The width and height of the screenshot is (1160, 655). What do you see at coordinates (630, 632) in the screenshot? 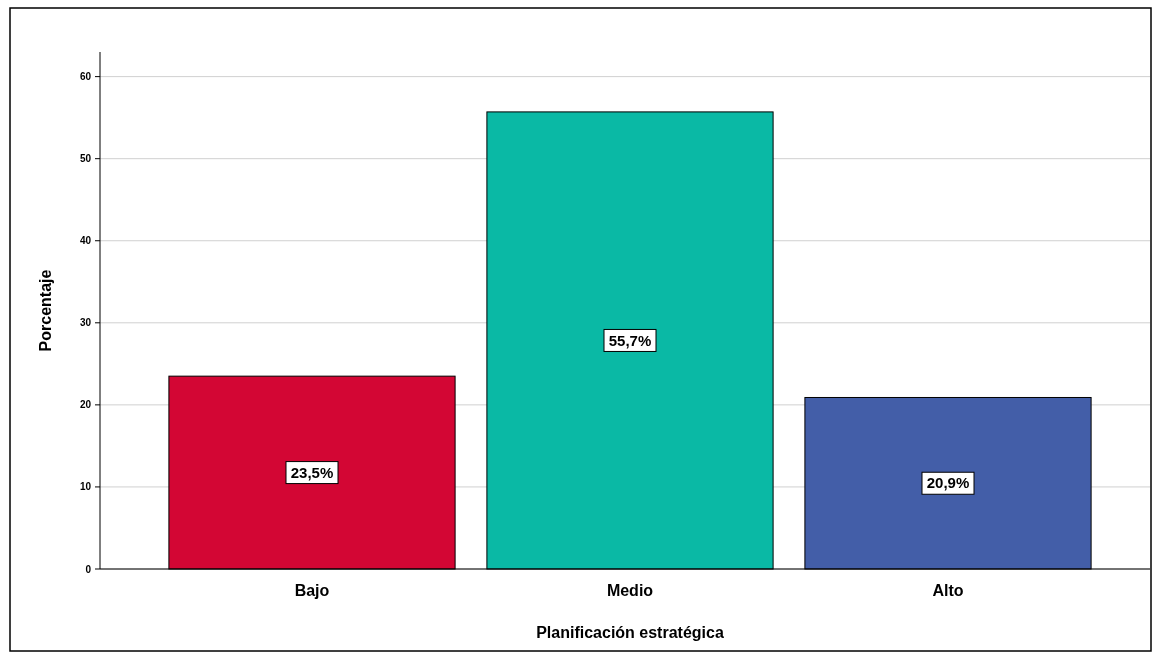
I see `x-axis-title: Planificación estratégica` at bounding box center [630, 632].